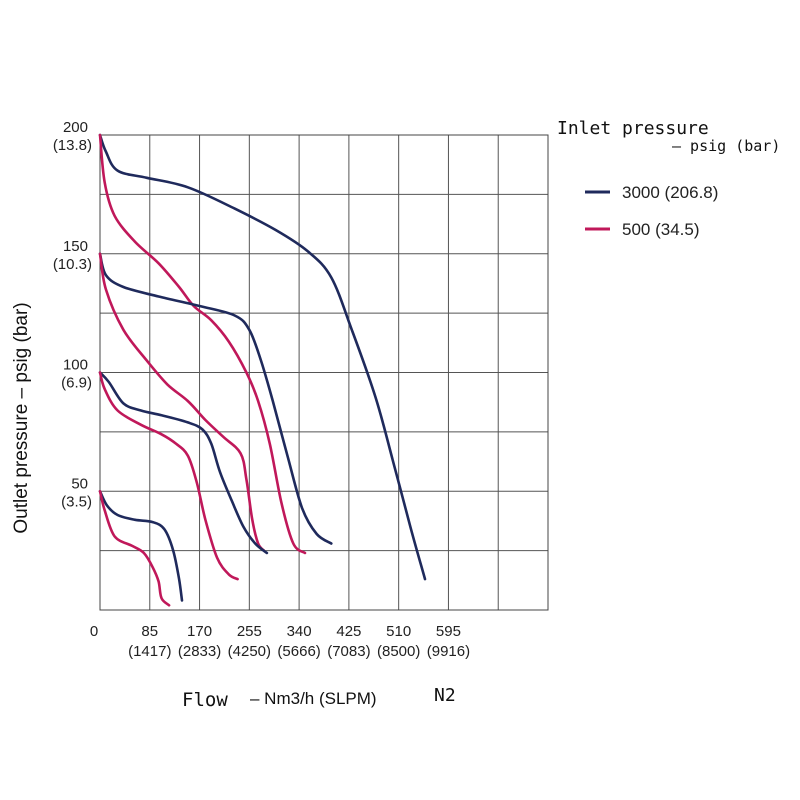 Image resolution: width=800 pixels, height=800 pixels. What do you see at coordinates (726, 146) in the screenshot?
I see `legend-subtitle: – psig (bar)` at bounding box center [726, 146].